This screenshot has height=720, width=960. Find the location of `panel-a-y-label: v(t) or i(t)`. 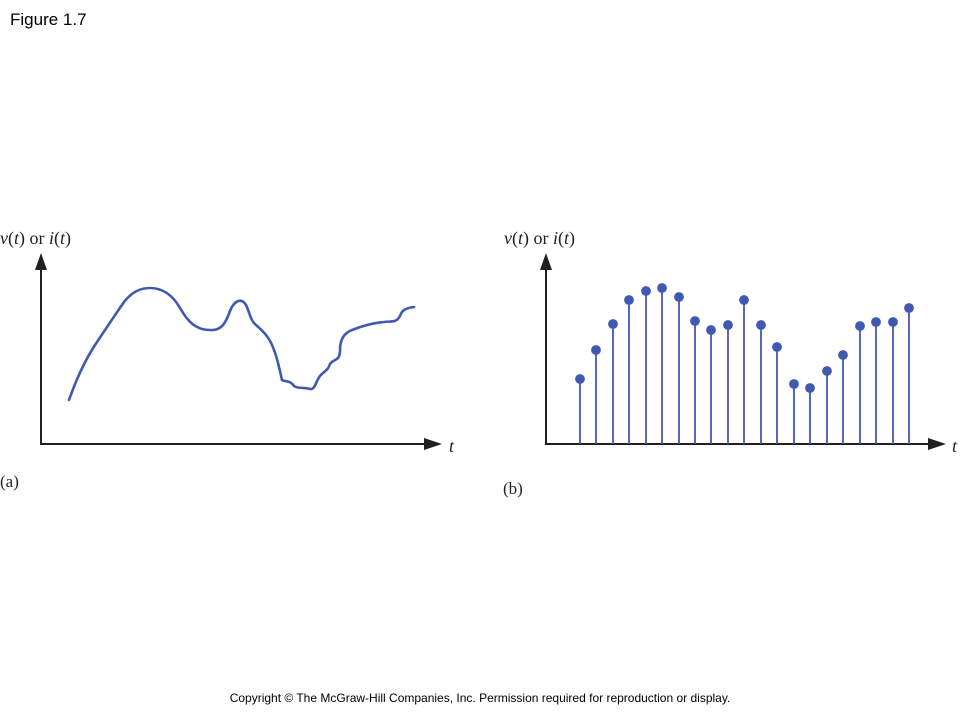

panel-a-y-label: v(t) or i(t) is located at coordinates (35, 238).